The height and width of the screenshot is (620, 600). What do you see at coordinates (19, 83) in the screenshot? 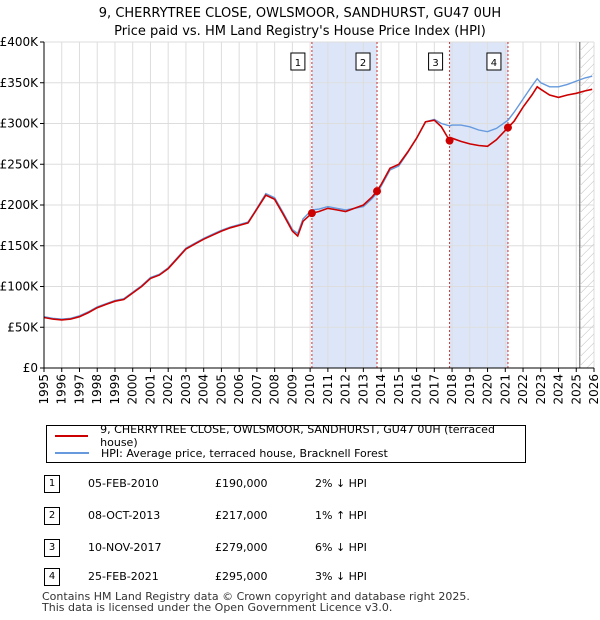
I see `y-tick-label: £350K` at bounding box center [19, 83].